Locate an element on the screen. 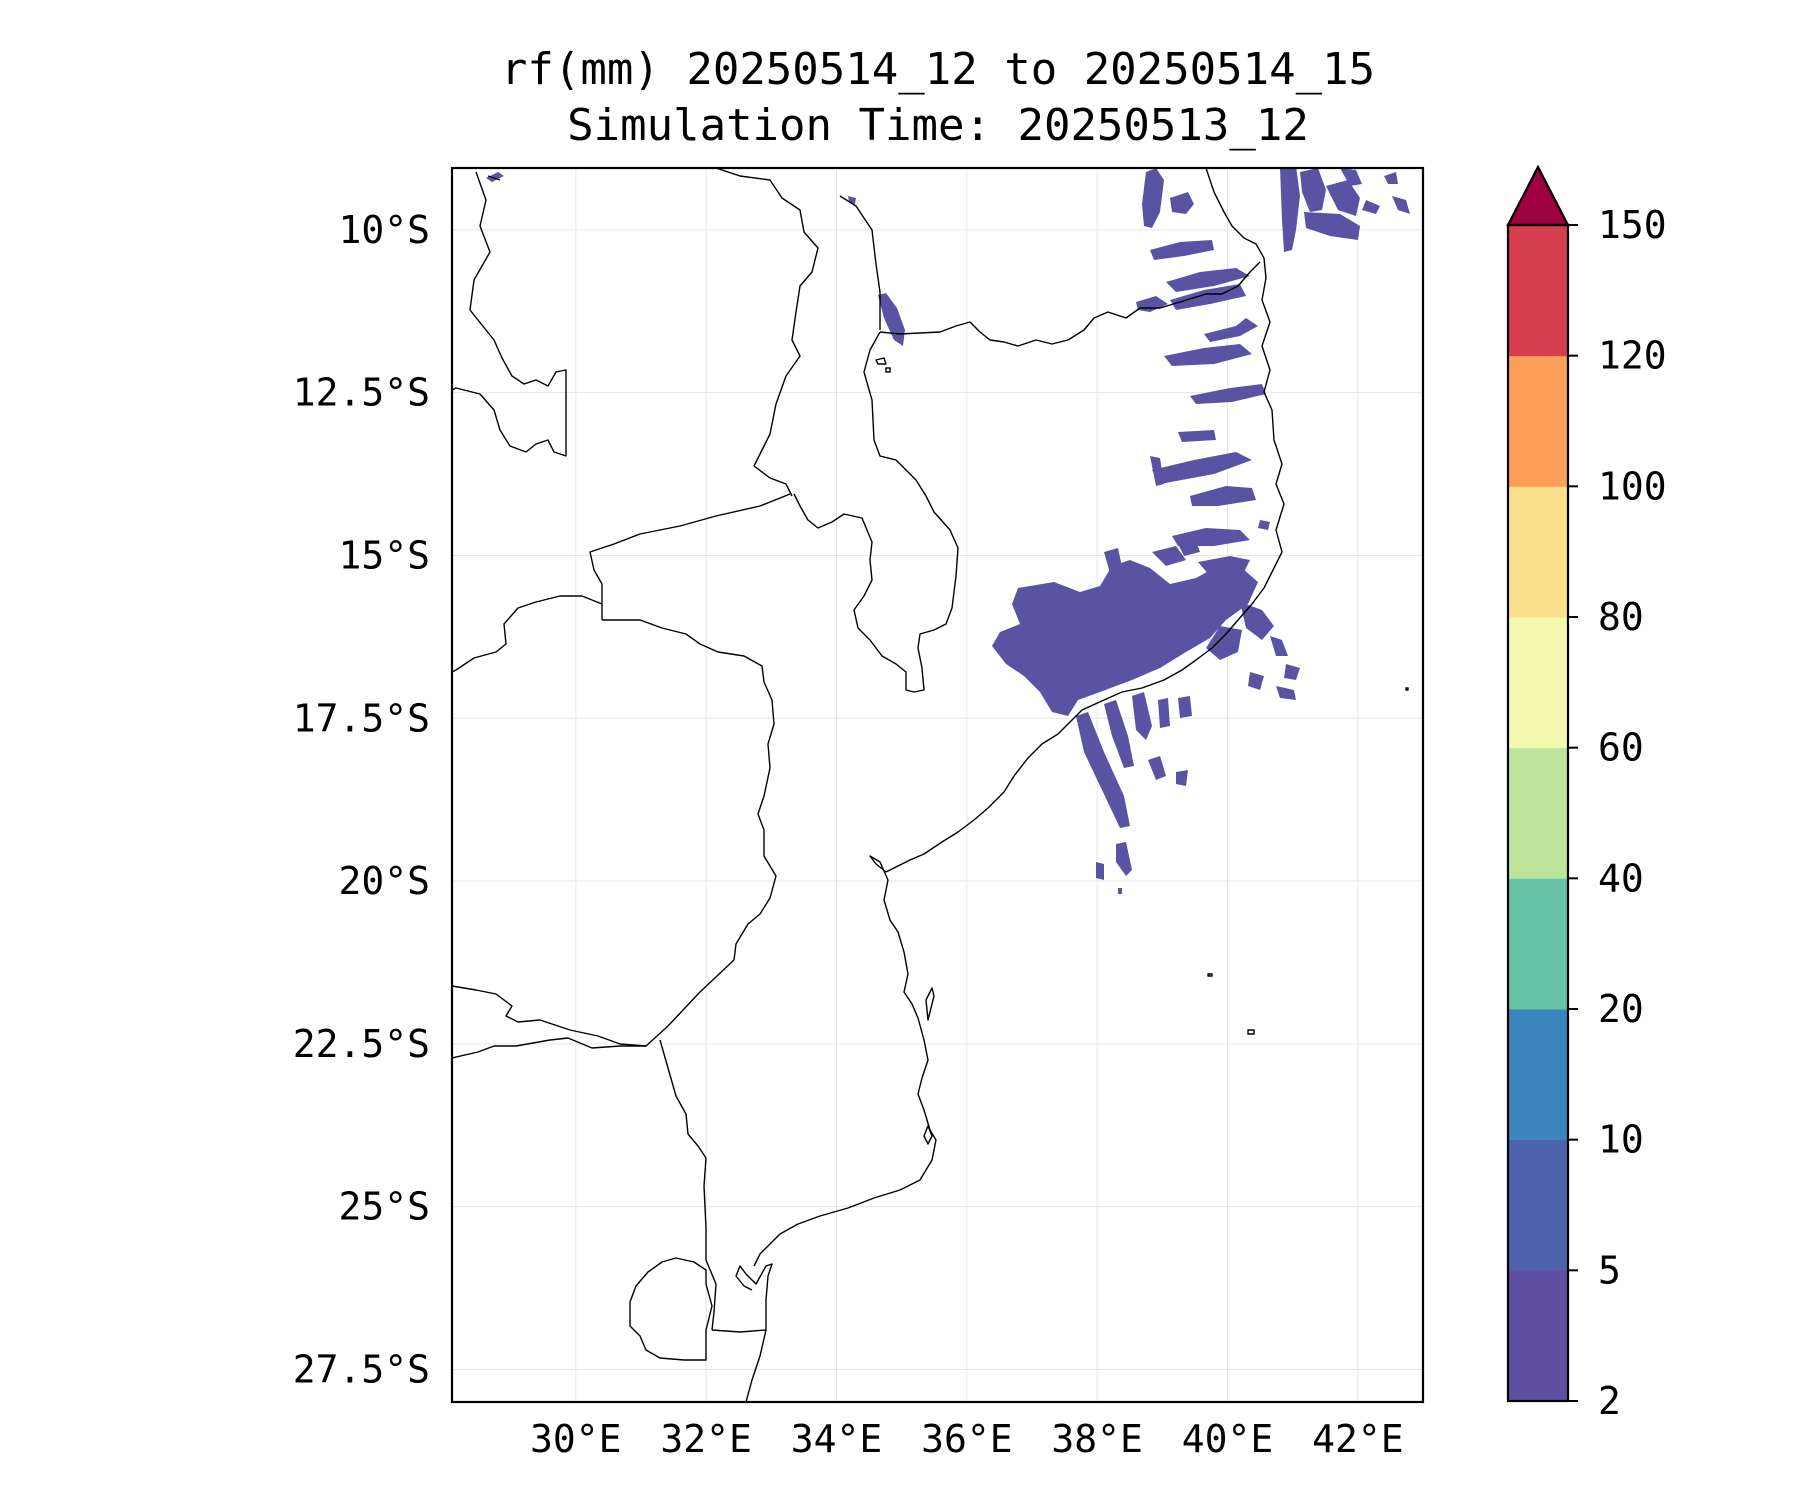 The image size is (1800, 1500). lat-tick-label: 27.5°S is located at coordinates (361, 1369).